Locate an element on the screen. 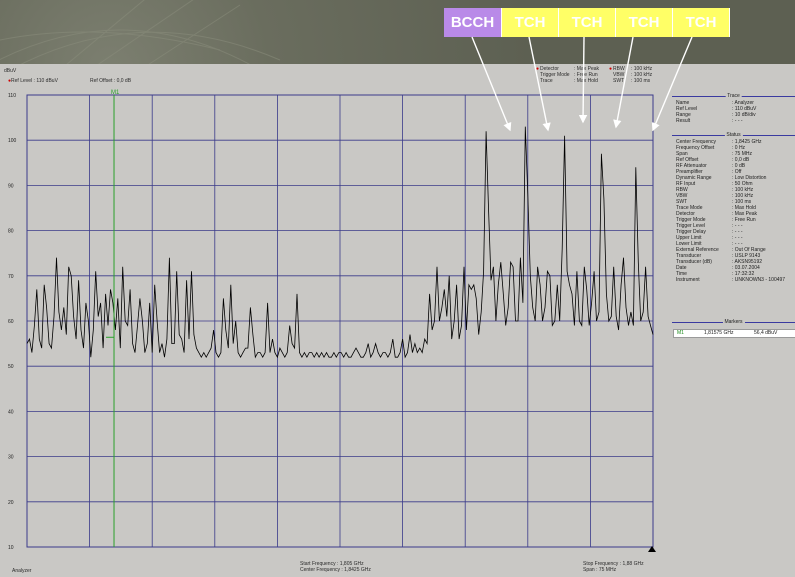  status-row-value: : Max Hold is located at coordinates (744, 208).